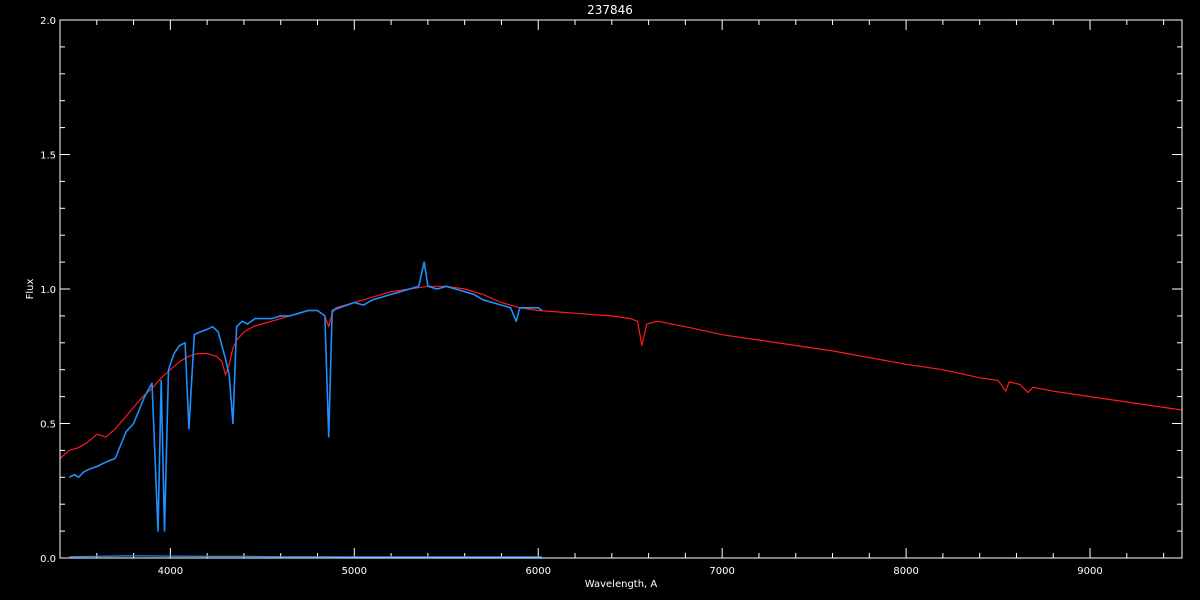 This screenshot has height=600, width=1200. I want to click on x-tick-label: 7000, so click(721, 571).